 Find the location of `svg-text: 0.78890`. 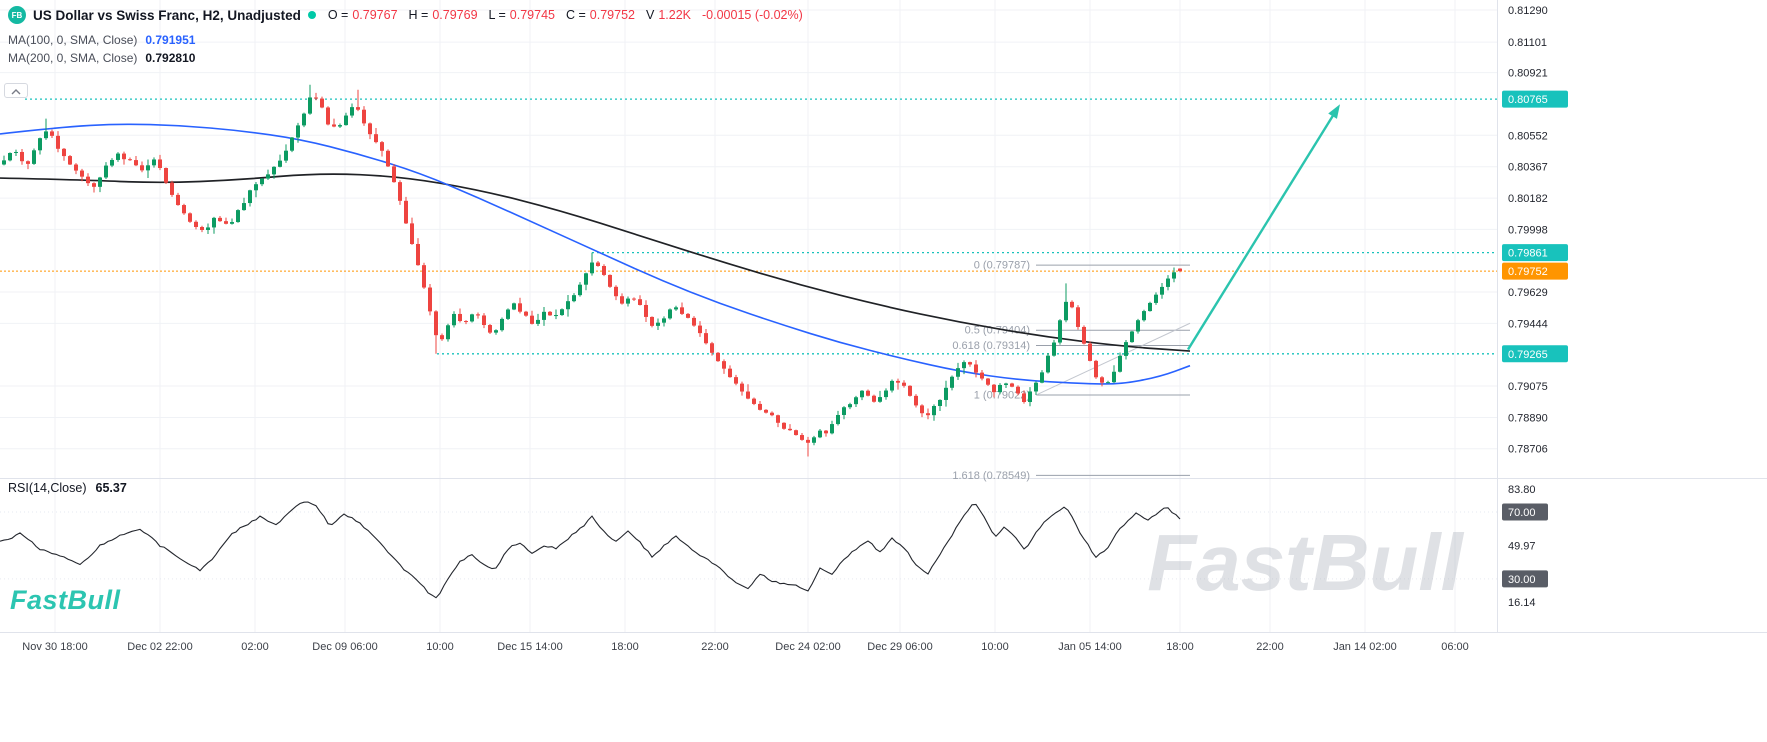

svg-text: 0.78890 is located at coordinates (1528, 418).